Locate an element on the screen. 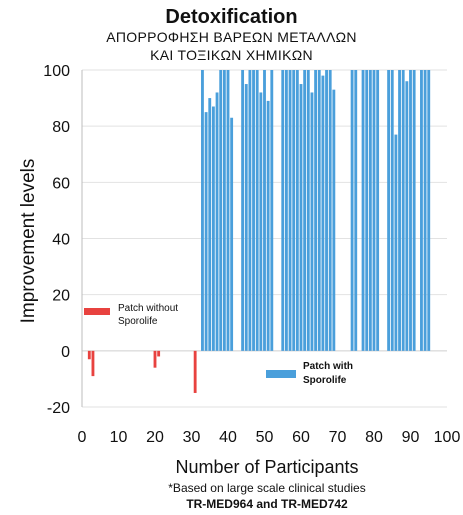 Image resolution: width=463 pixels, height=515 pixels. chart-subtitle-line-1: ΑΠΟΡΡΟΦΗΣΗ ΒΑΡΕΩΝ ΜΕΤΑΛΛΩΝ is located at coordinates (231, 37).